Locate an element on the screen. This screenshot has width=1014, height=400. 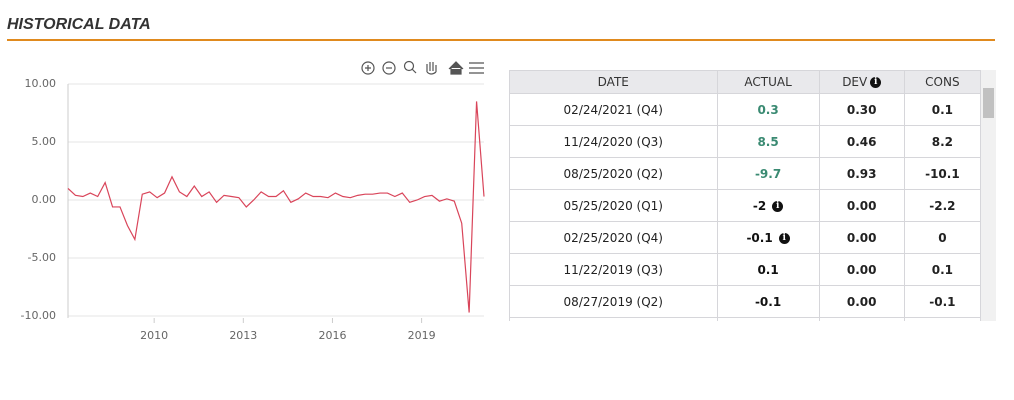
y-tick-label: 0.00 is located at coordinates (44, 199).